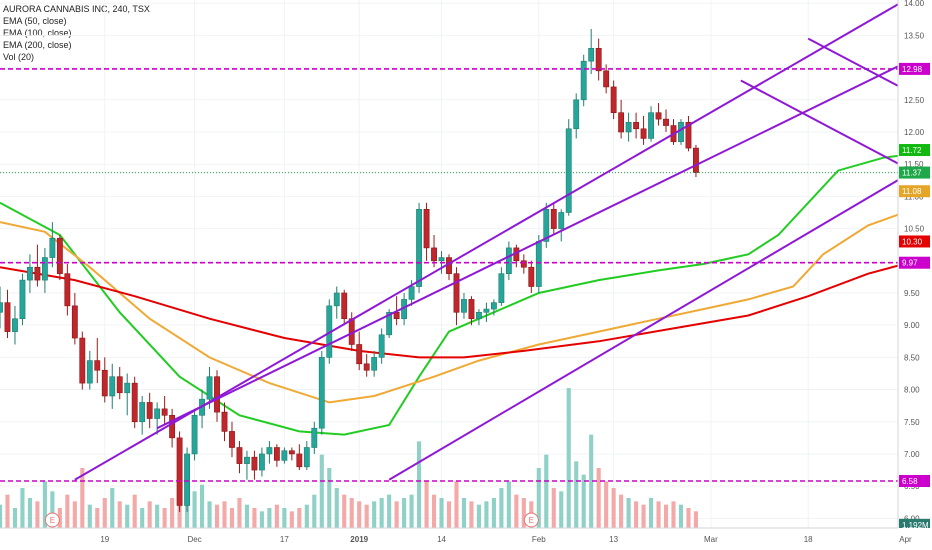 This screenshot has height=550, width=932. Describe the element at coordinates (914, 100) in the screenshot. I see `price-tick-label: 12.50` at that location.